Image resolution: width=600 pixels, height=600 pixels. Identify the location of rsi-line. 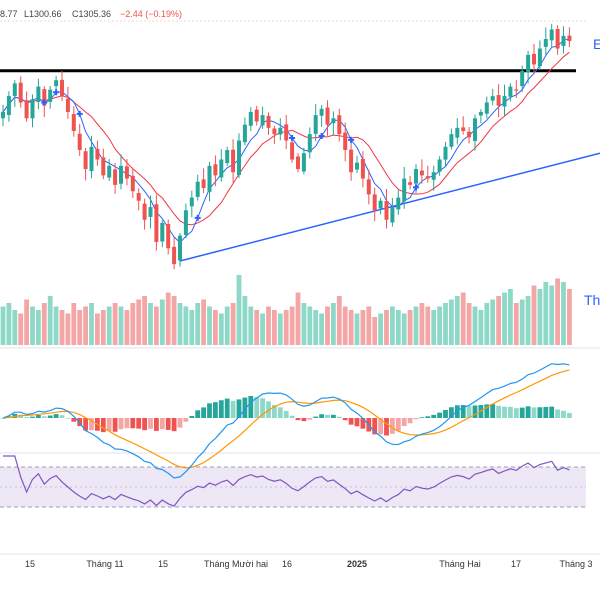
(286, 481).